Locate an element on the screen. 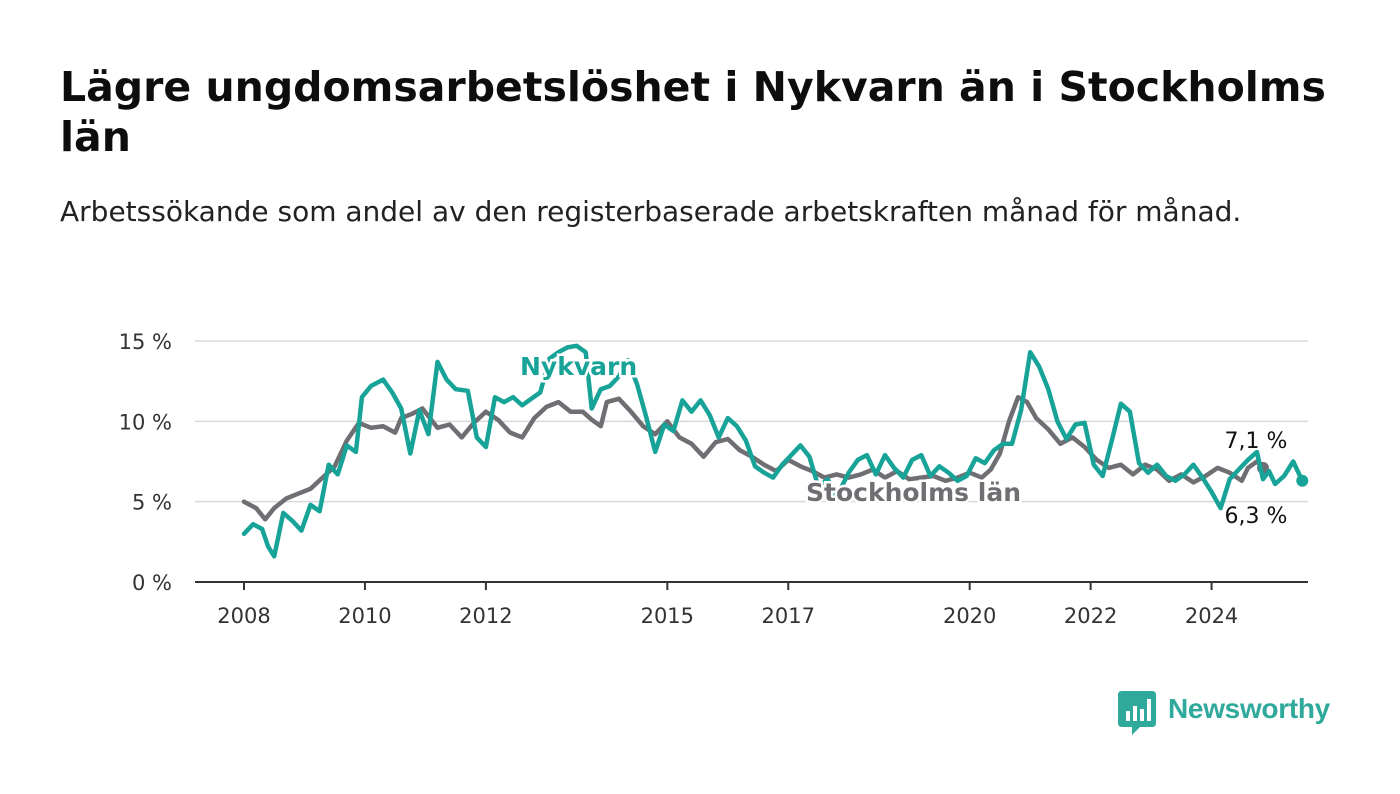 Image resolution: width=1400 pixels, height=794 pixels. series-name-label: Stockholms län is located at coordinates (913, 492).